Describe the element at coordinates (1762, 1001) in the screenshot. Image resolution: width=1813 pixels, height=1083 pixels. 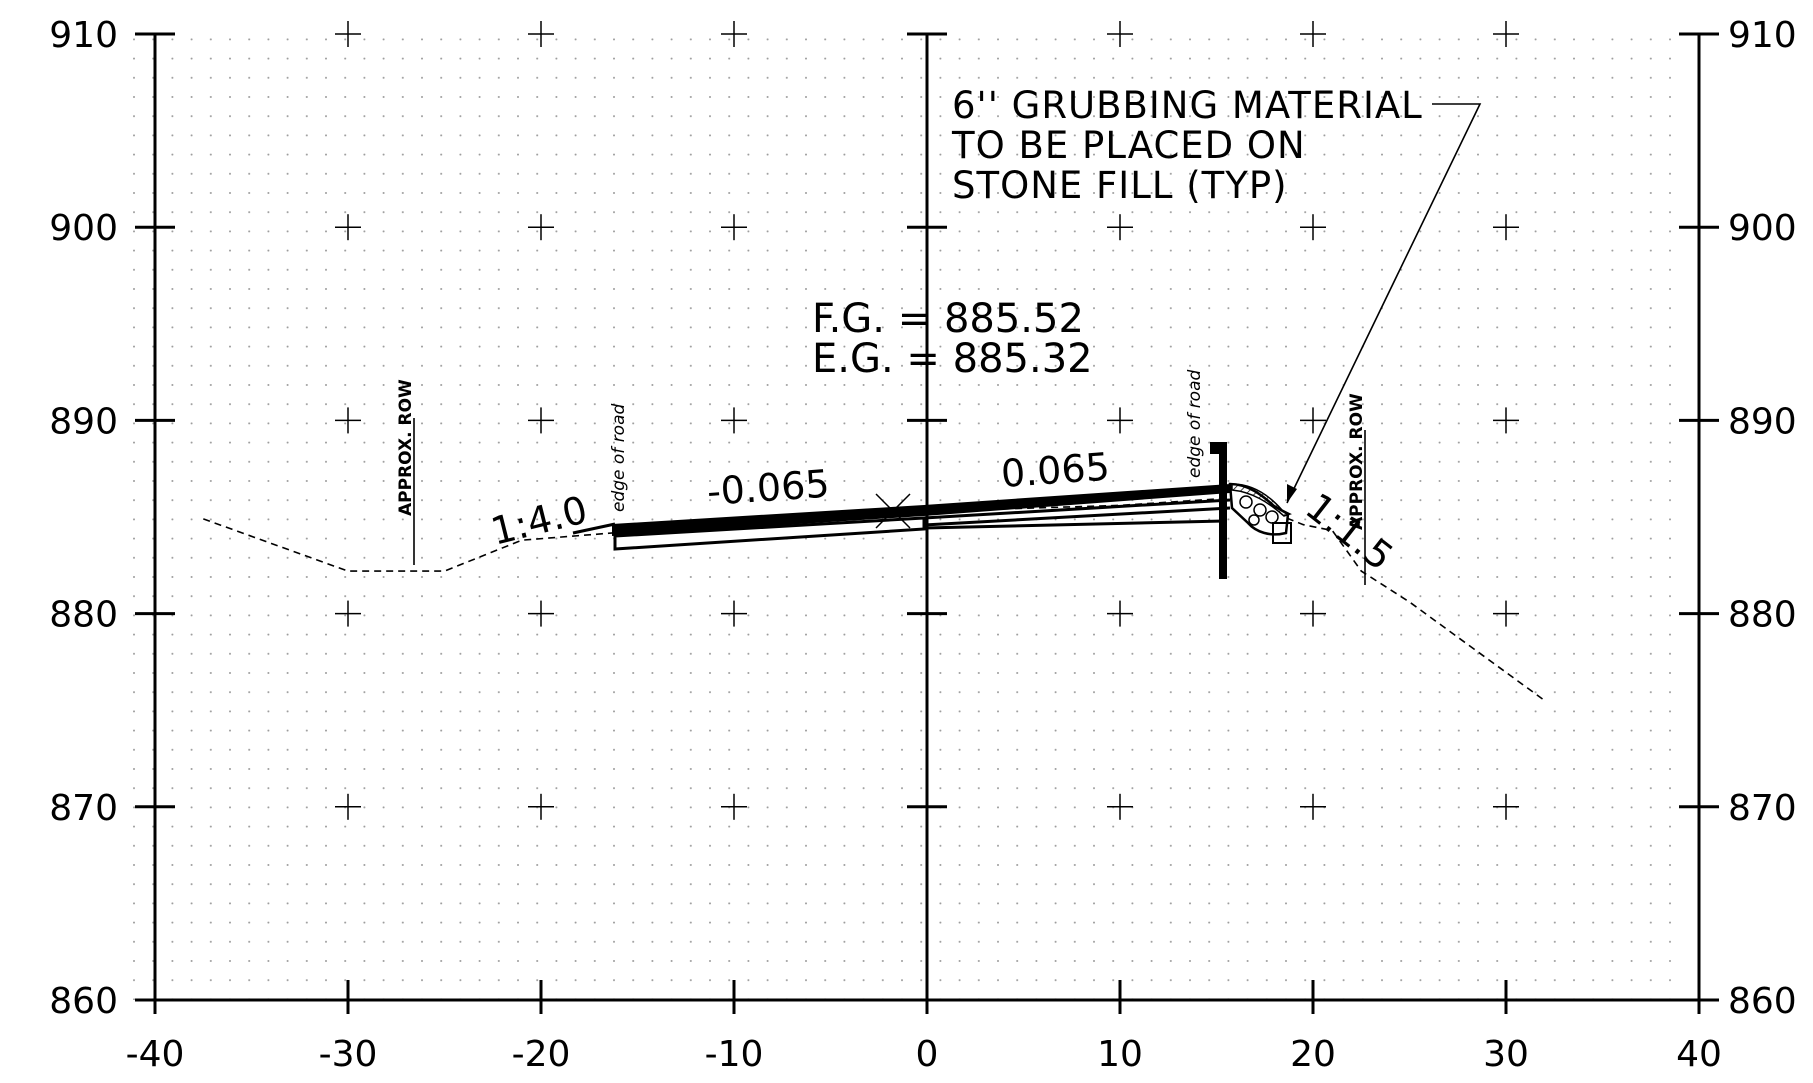
I see `y-tick-label-right: 860` at that location.